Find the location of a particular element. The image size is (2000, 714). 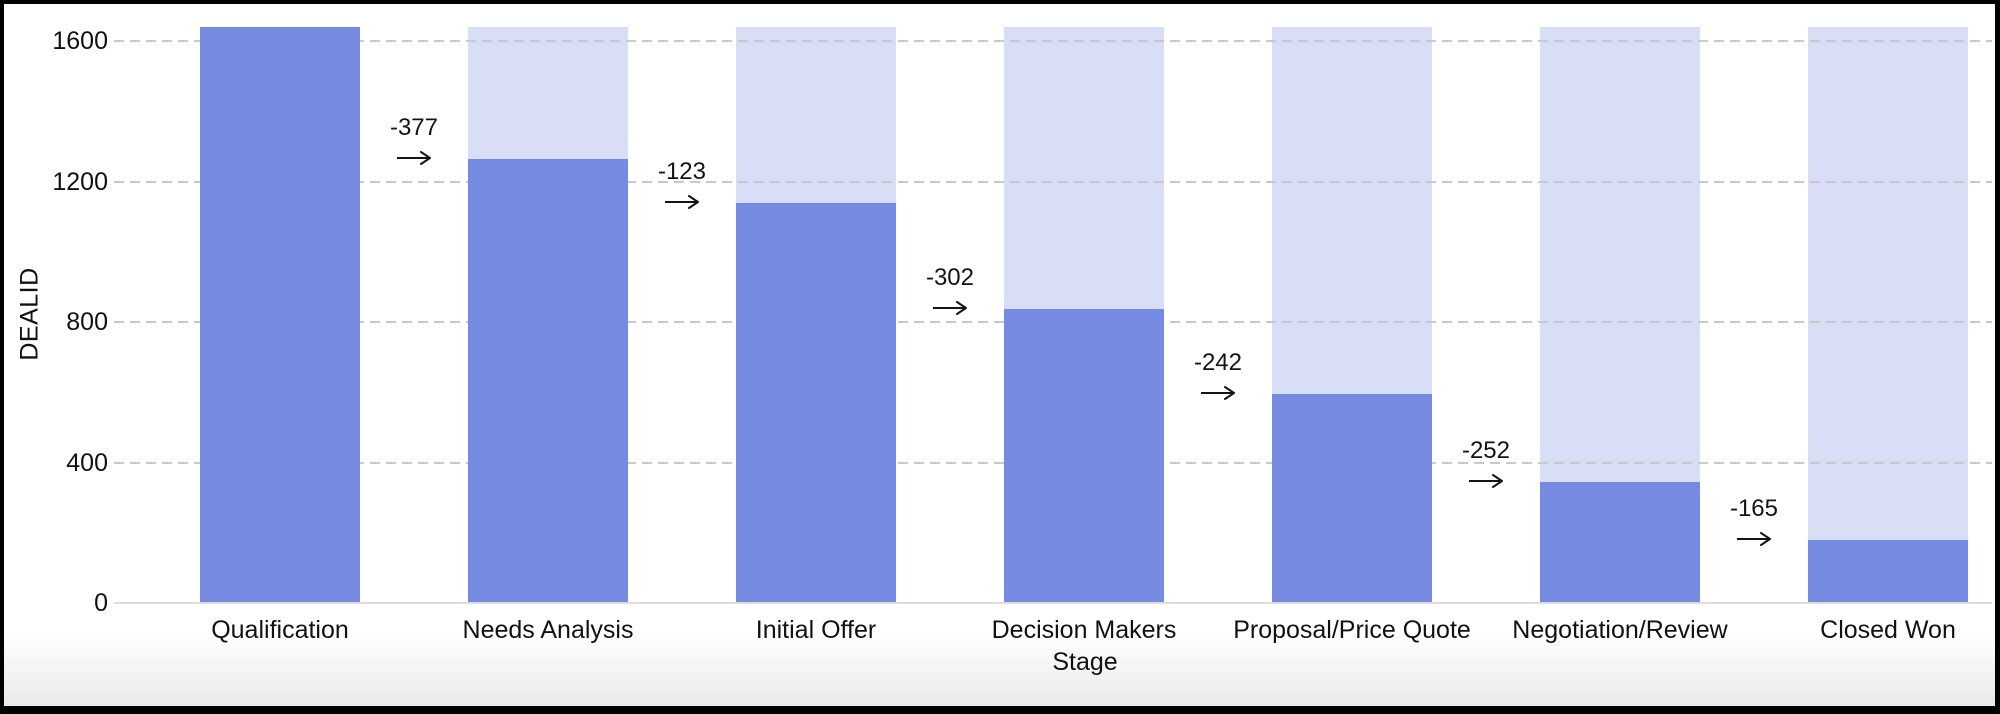

drop-annotation-negotiation-review: -252 is located at coordinates (1486, 463).